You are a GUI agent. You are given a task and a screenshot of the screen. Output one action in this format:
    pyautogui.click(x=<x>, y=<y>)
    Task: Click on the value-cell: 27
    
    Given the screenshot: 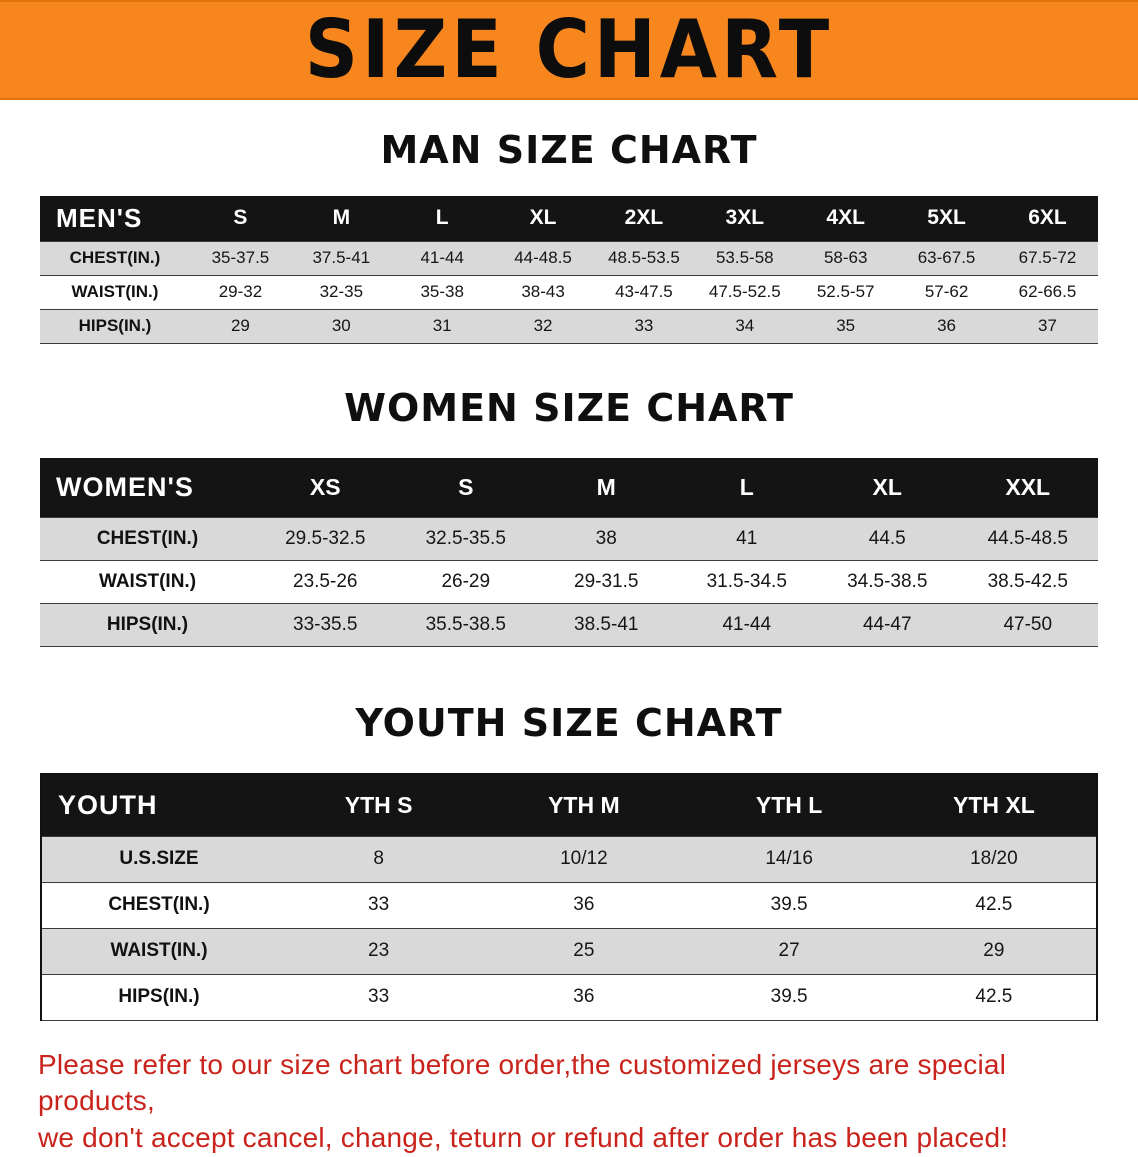 What is the action you would take?
    pyautogui.click(x=789, y=951)
    